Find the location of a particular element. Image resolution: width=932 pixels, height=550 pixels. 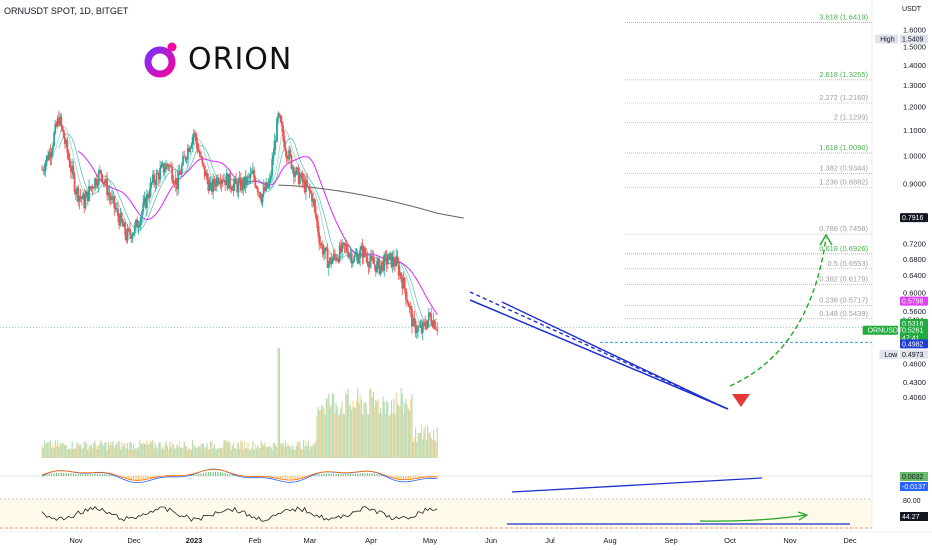

price-tag-bg is located at coordinates (914, 301).